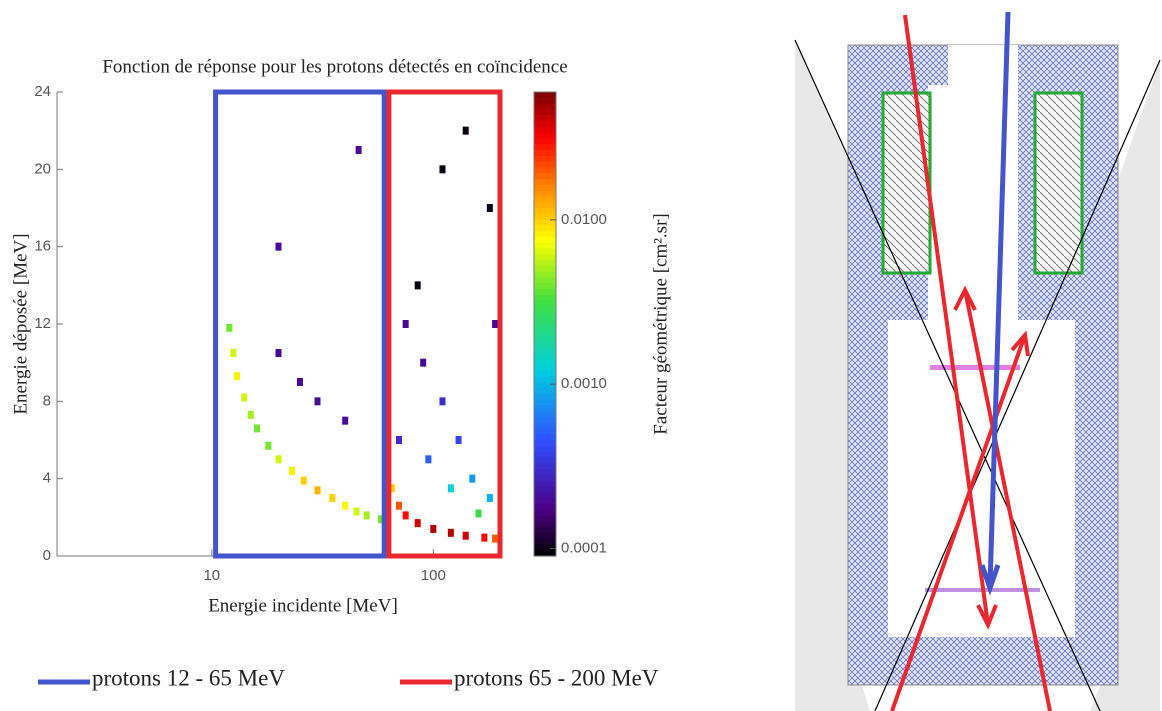  I want to click on region-box, so click(444, 324).